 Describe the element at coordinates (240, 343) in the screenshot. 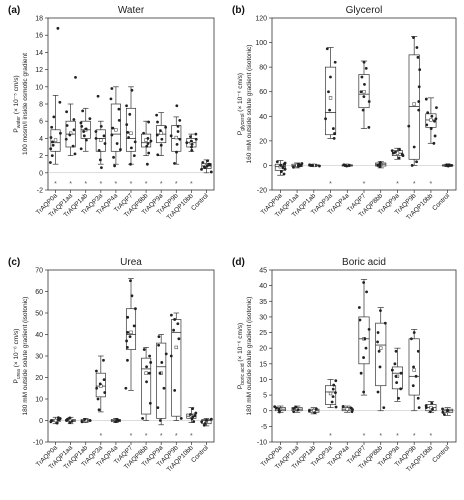

I see `y-axis-label-units: (× 10⁻⁶ cm/s)` at that location.